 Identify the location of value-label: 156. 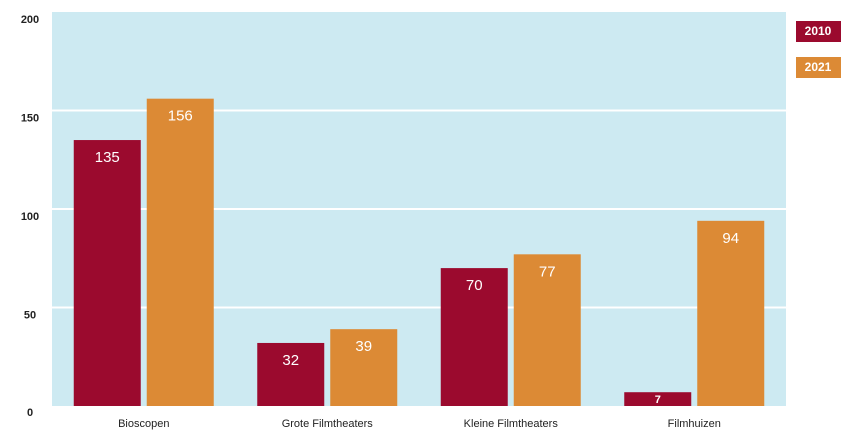
(180, 116).